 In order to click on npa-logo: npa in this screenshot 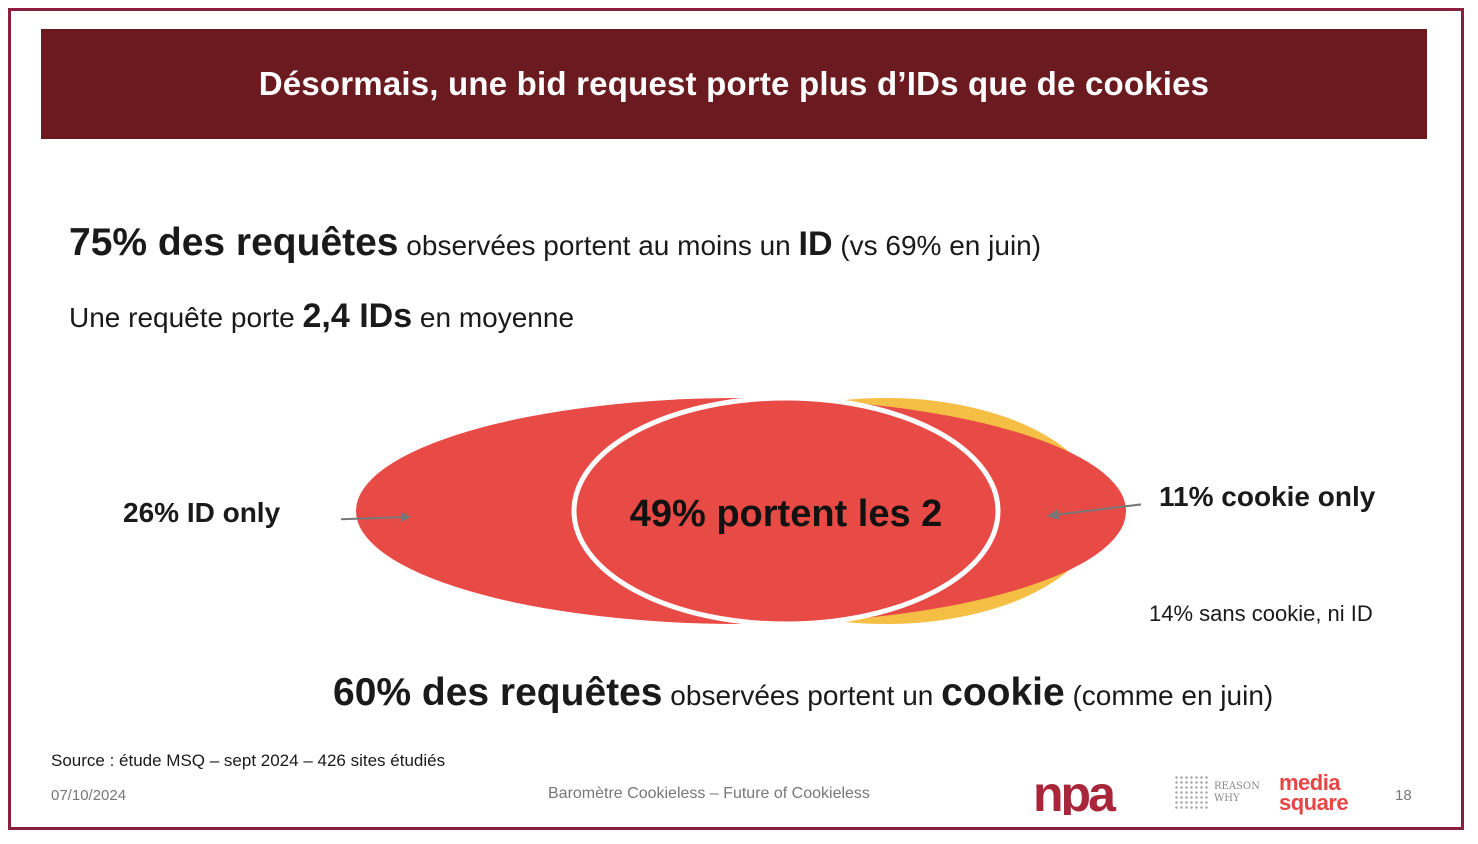, I will do `click(1076, 795)`.